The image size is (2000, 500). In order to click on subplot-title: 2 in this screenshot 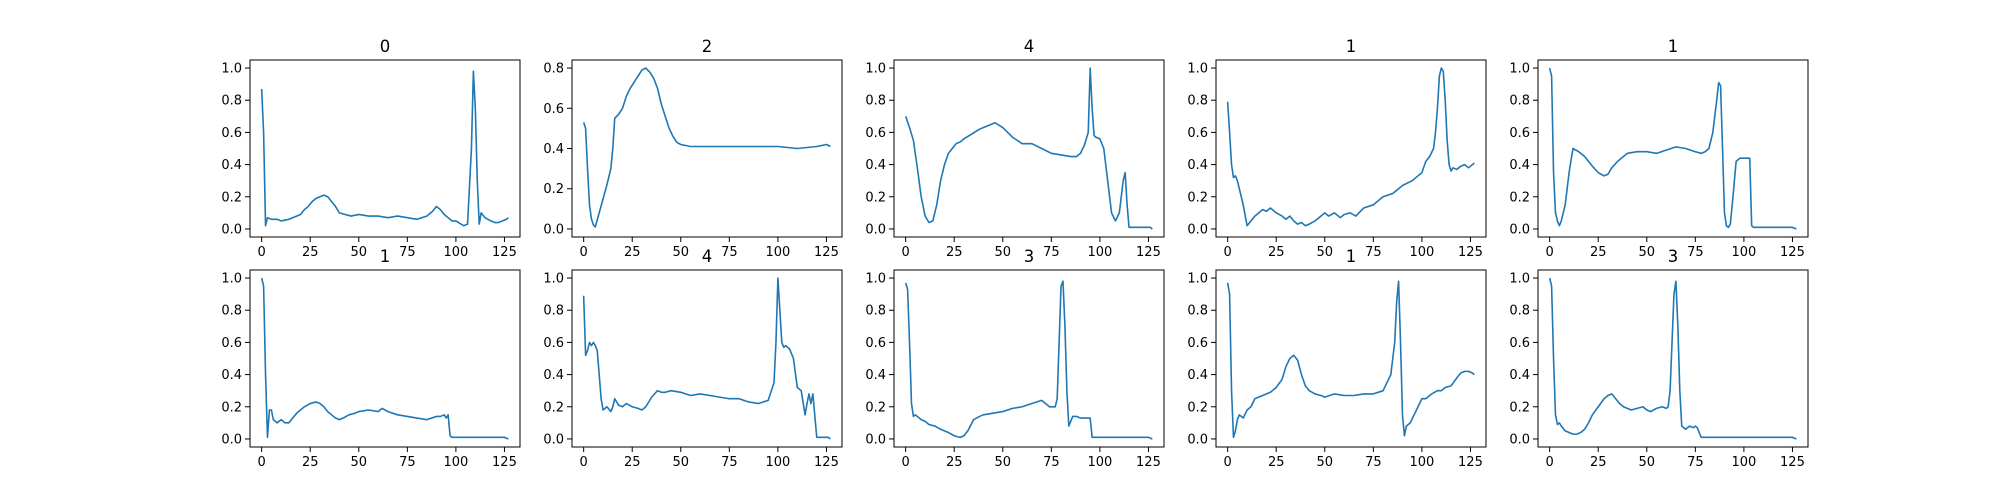, I will do `click(707, 46)`.